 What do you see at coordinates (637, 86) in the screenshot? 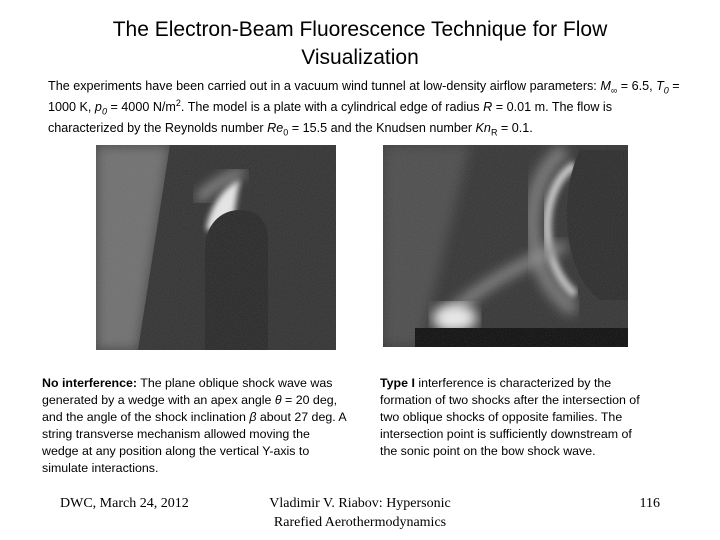
I see `text: = 6.5,` at bounding box center [637, 86].